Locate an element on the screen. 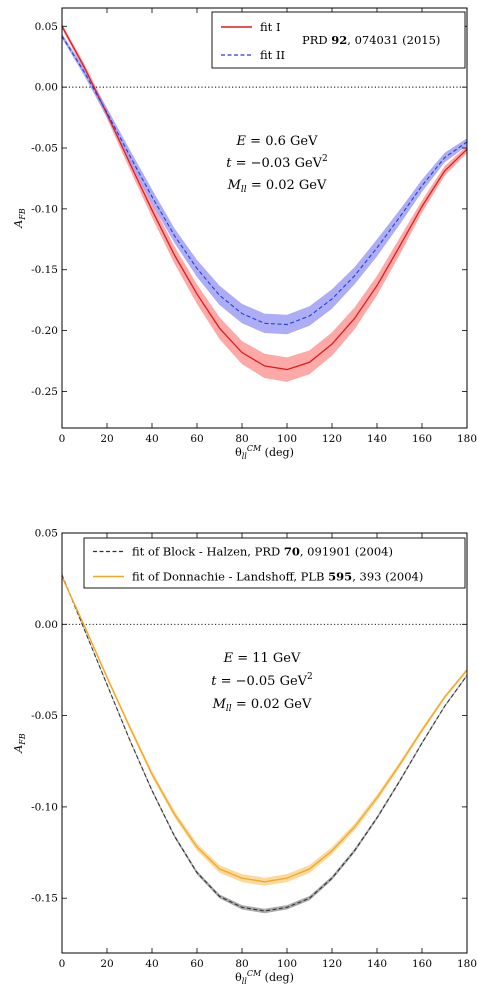 This screenshot has height=987, width=477. annotation-t: t = −0.03 GeV2 is located at coordinates (277, 162).